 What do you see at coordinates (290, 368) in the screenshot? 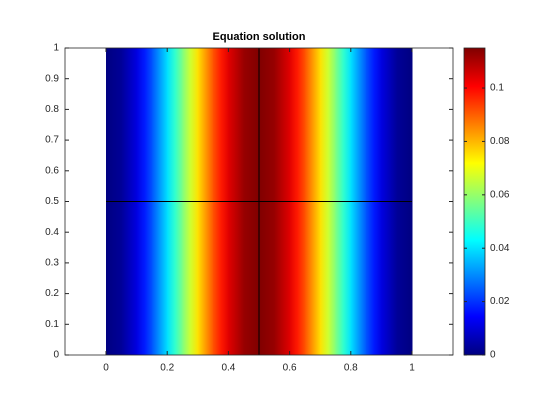
I see `x-tick-label: 0.6` at bounding box center [290, 368].